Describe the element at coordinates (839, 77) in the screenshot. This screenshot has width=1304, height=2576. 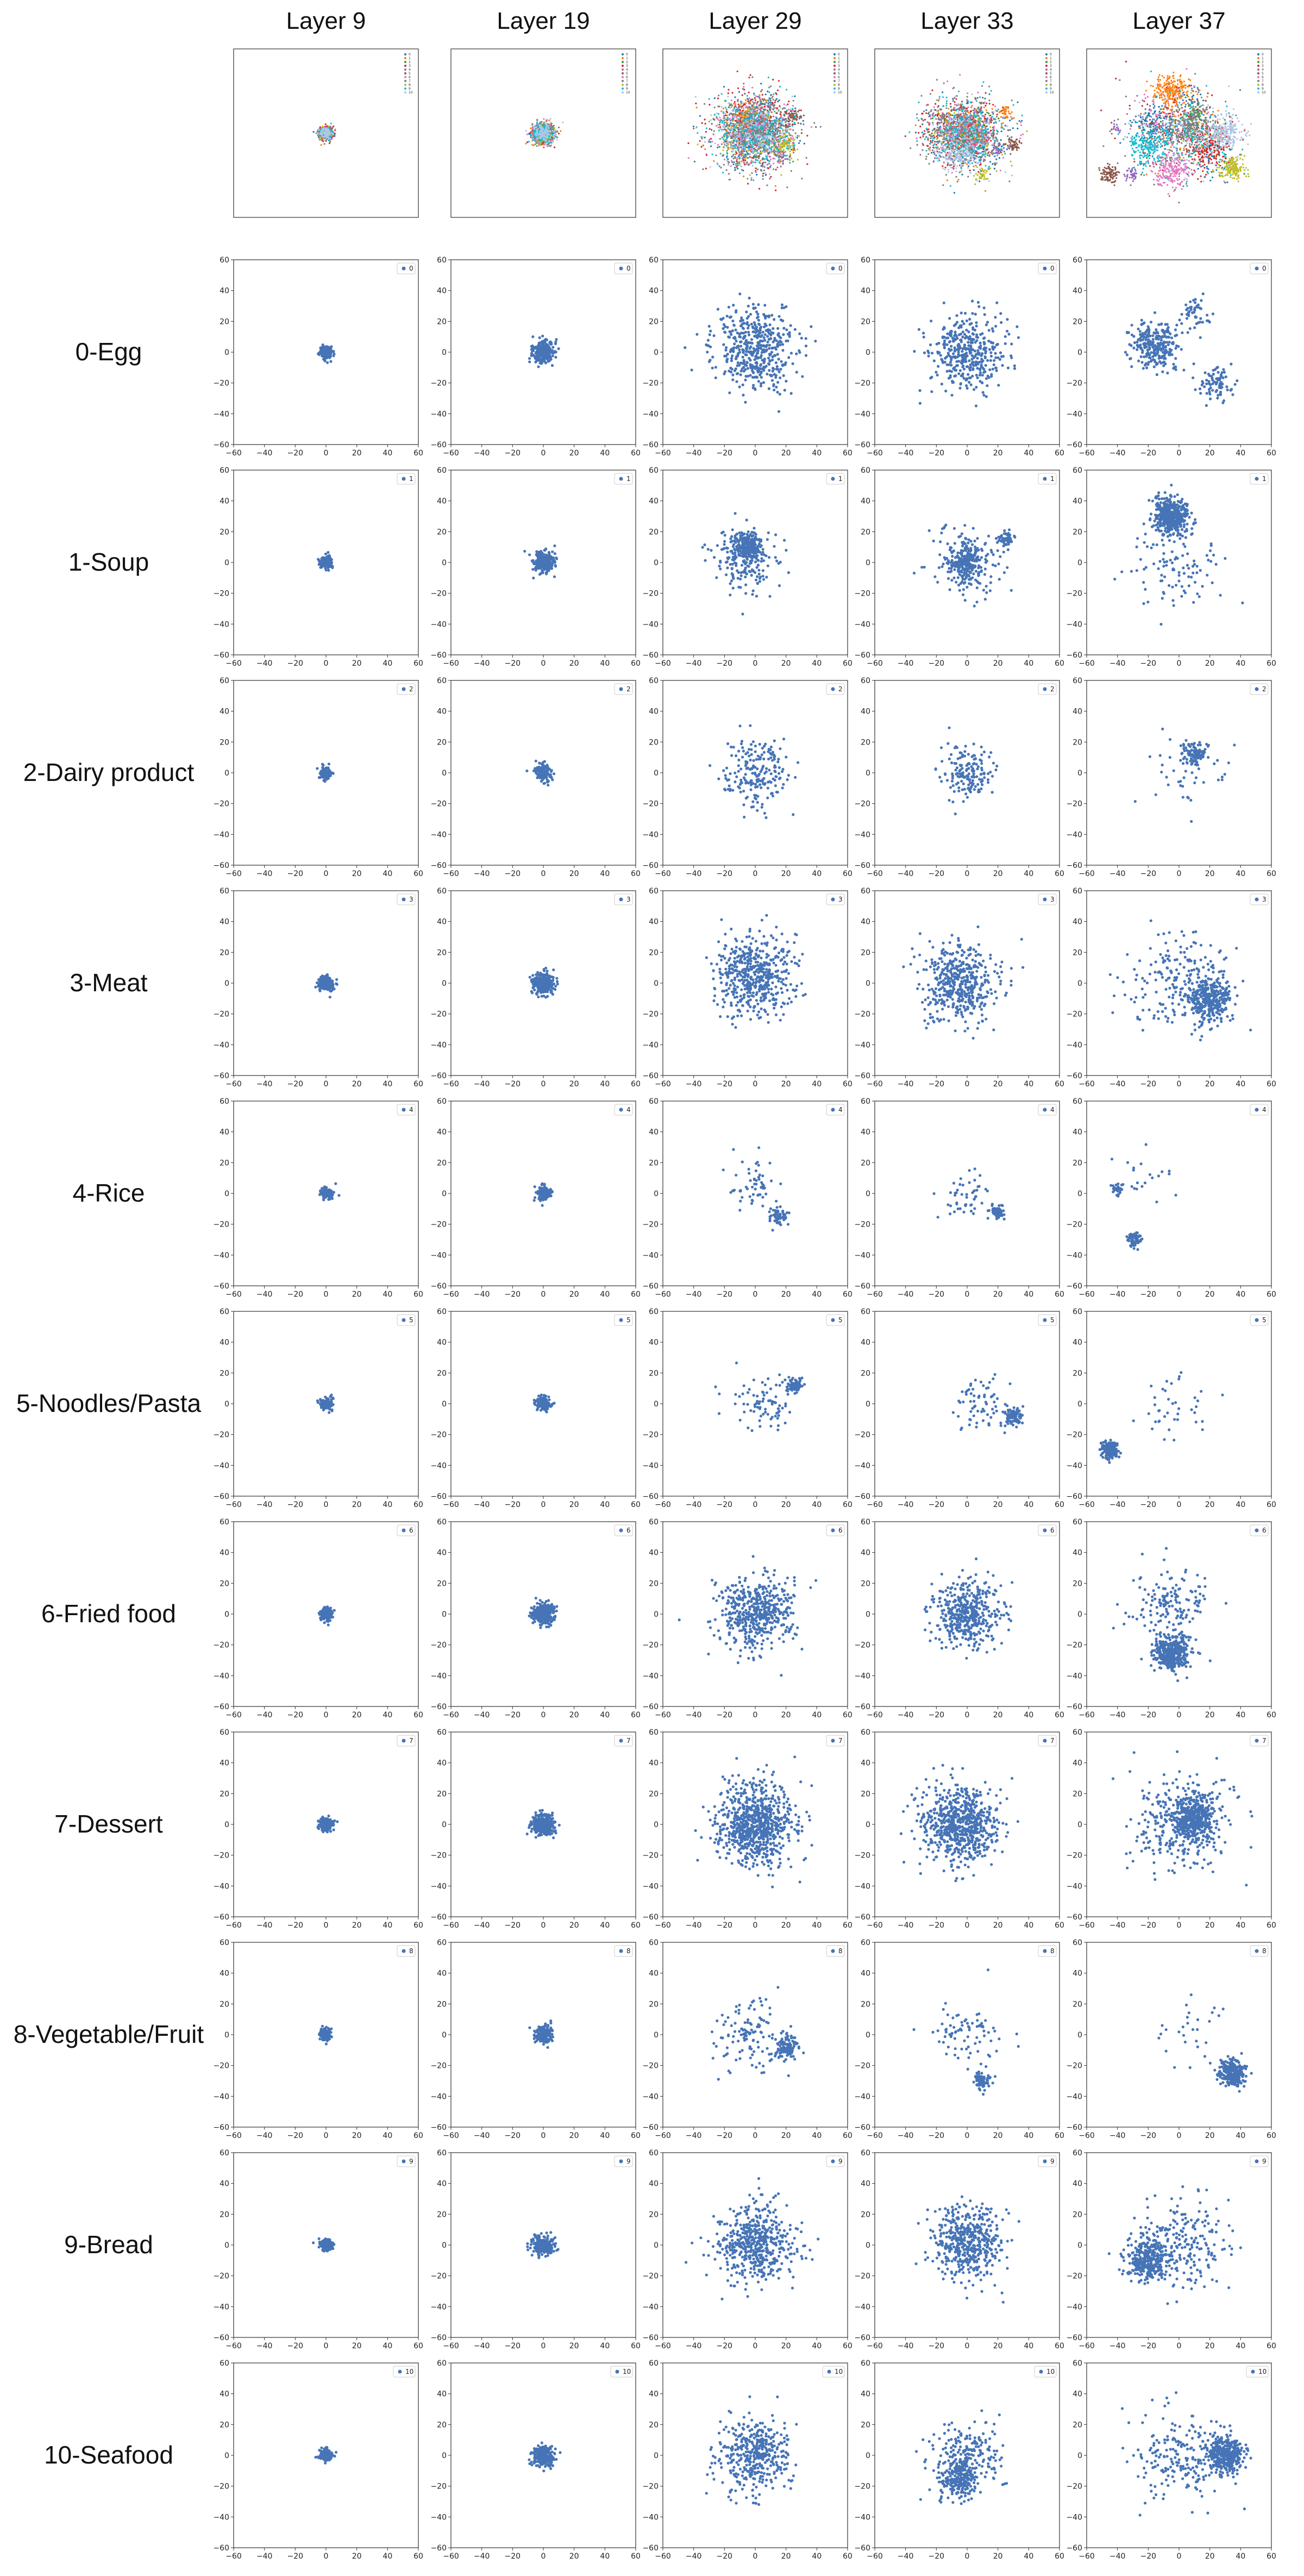
I see `legend-label: 6` at that location.